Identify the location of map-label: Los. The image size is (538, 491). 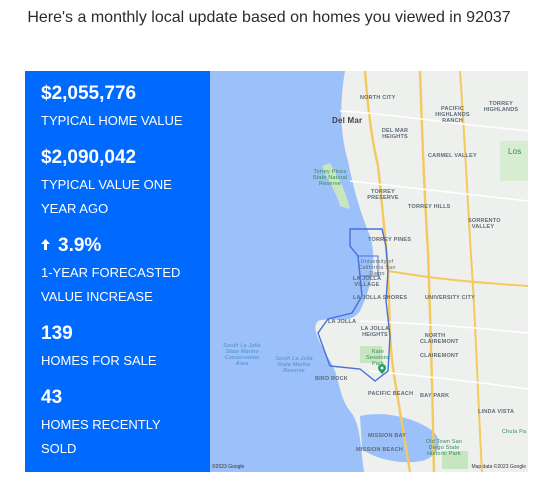
(515, 151).